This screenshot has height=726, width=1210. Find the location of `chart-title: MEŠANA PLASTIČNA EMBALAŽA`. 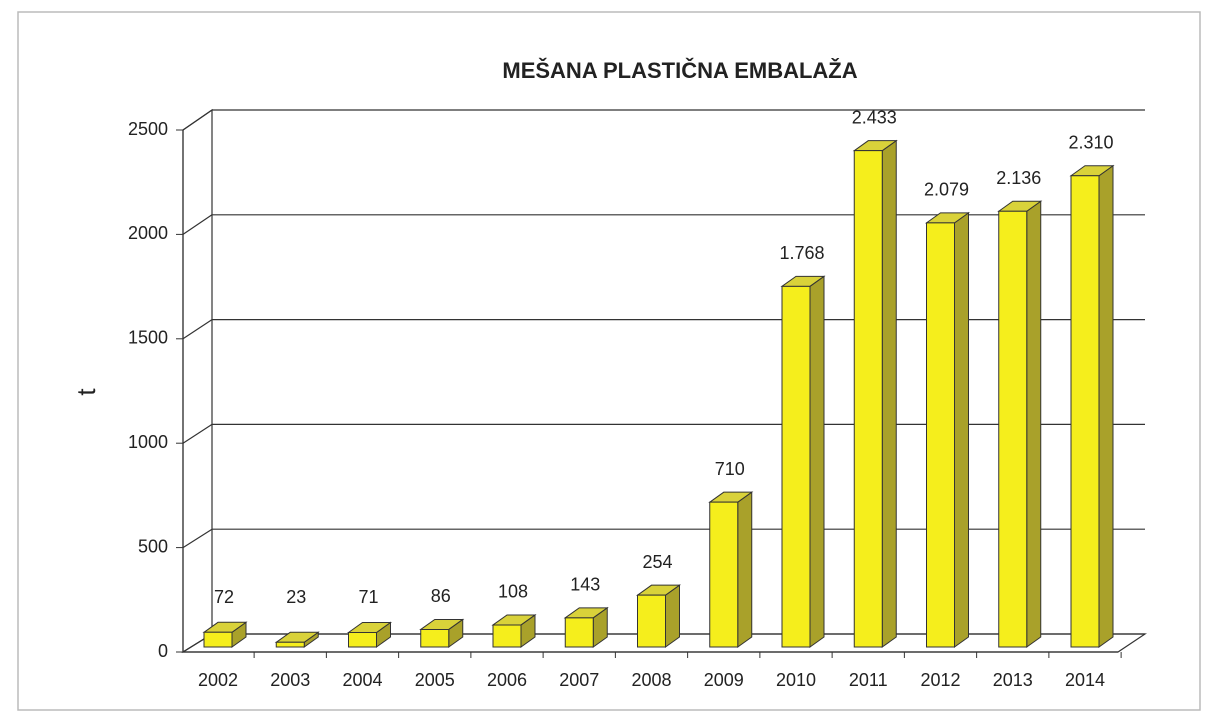

chart-title: MEŠANA PLASTIČNA EMBALAŽA is located at coordinates (679, 70).